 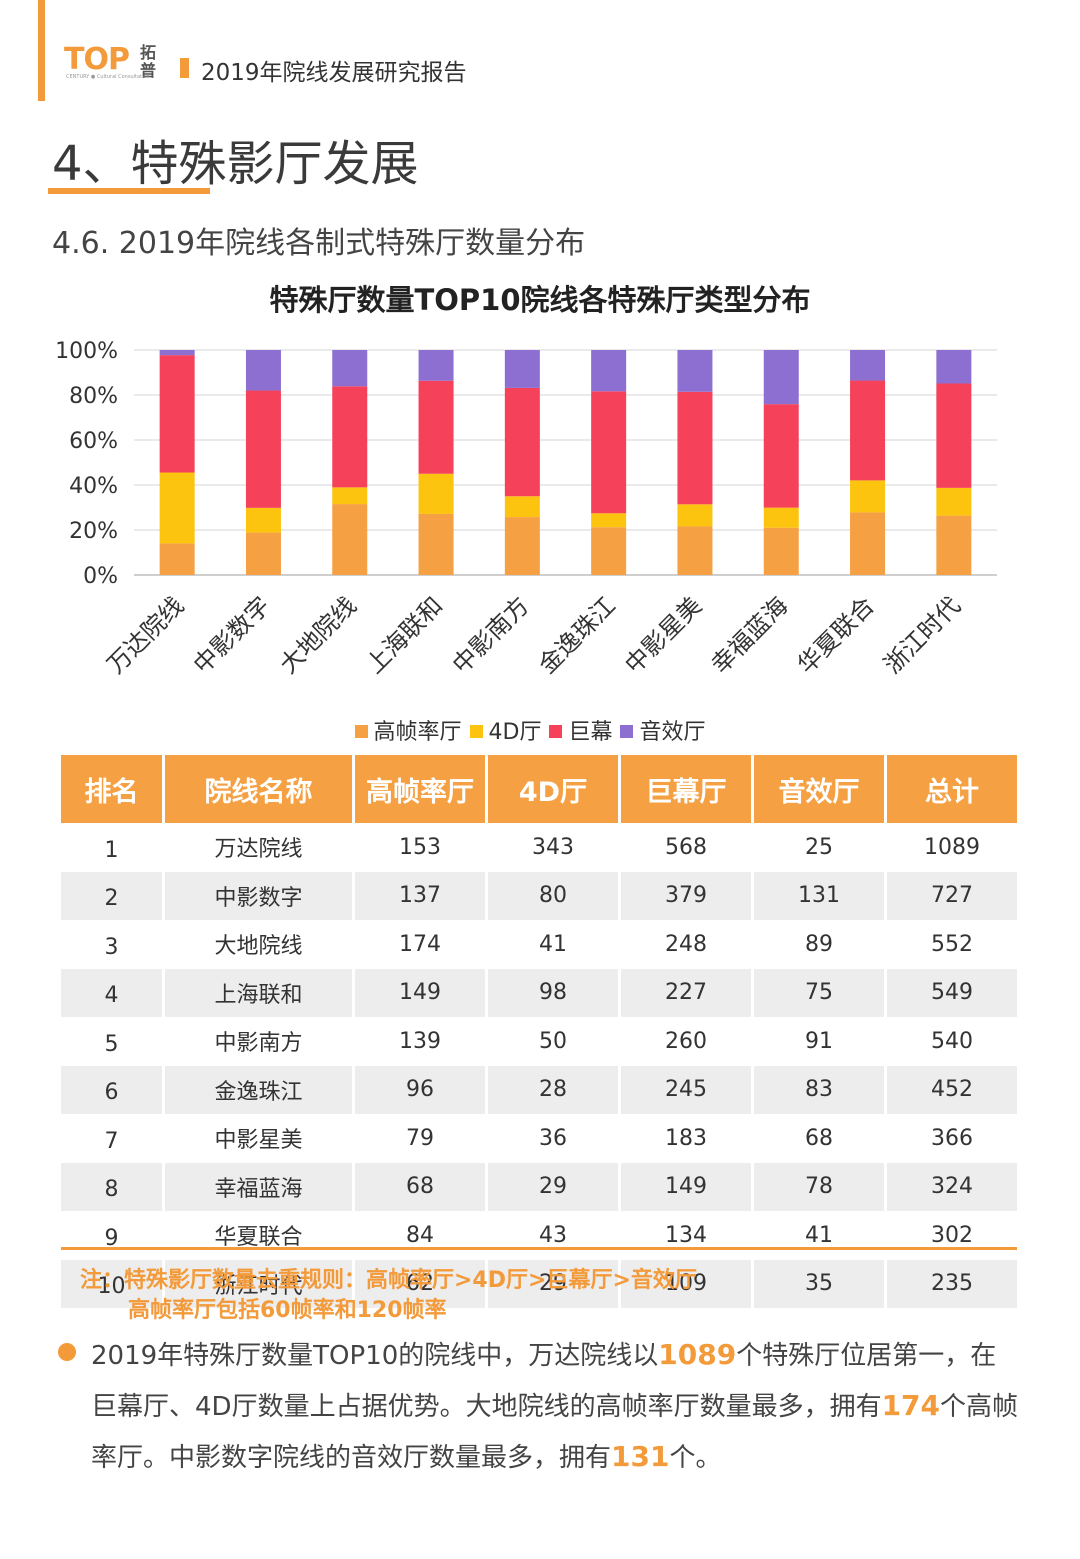 I want to click on table-cell: 98, so click(x=551, y=992).